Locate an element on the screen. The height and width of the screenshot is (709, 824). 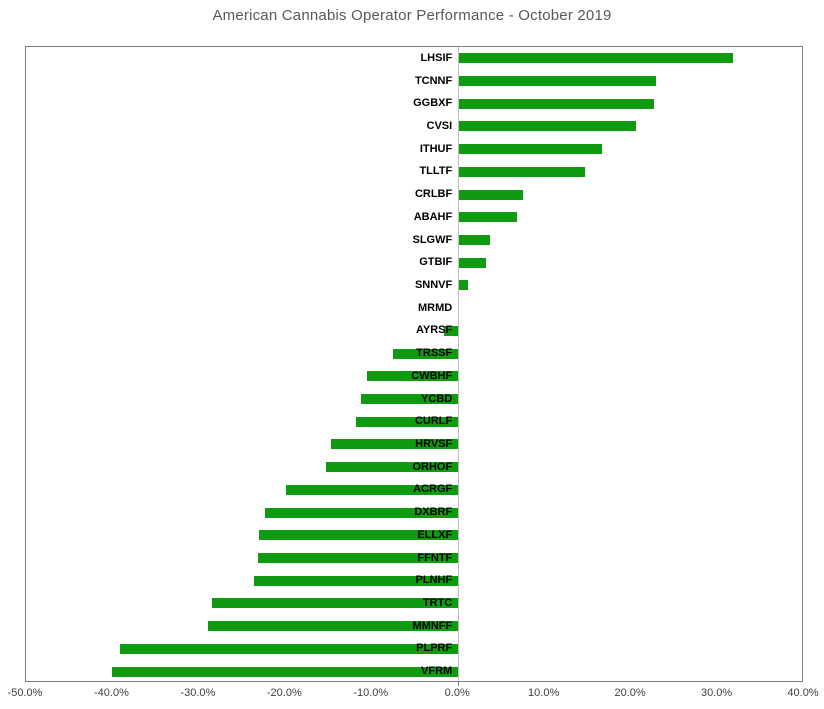
category-label-cvsi: CVSI is located at coordinates (439, 125).